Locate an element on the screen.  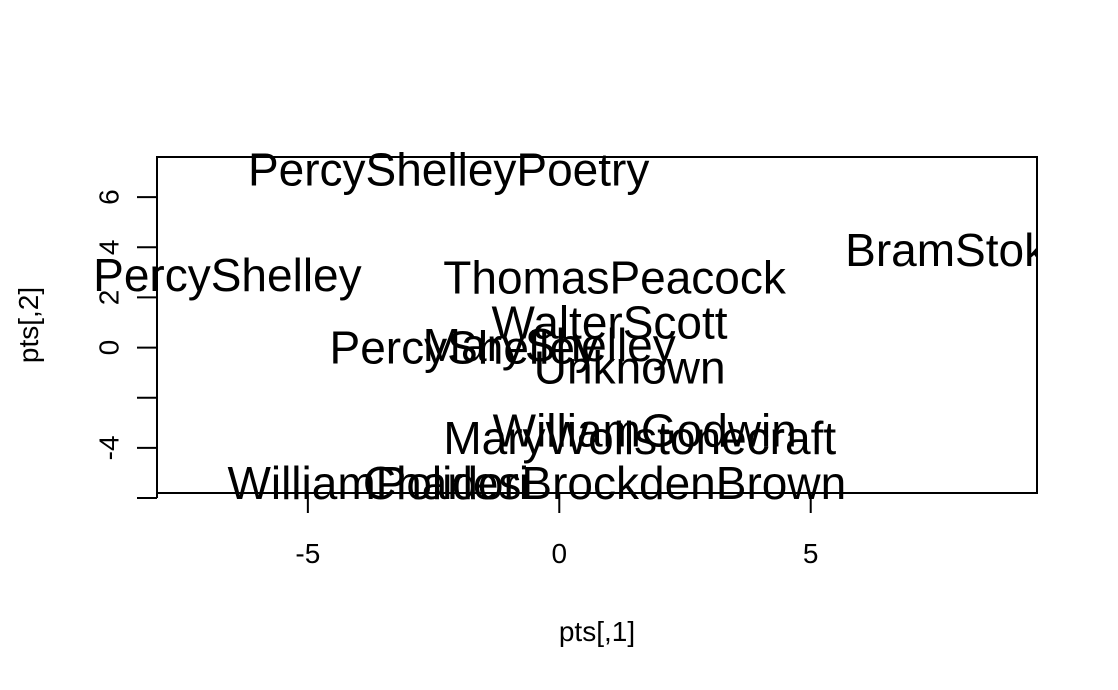
y-tick-label: 2 is located at coordinates (109, 298).